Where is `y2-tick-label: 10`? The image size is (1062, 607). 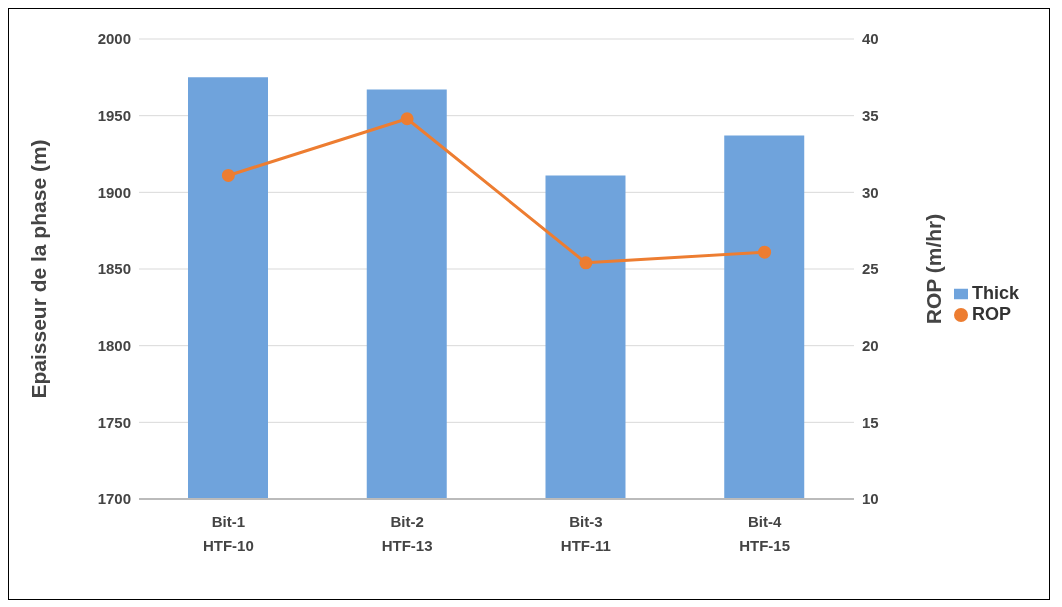
y2-tick-label: 10 is located at coordinates (870, 499).